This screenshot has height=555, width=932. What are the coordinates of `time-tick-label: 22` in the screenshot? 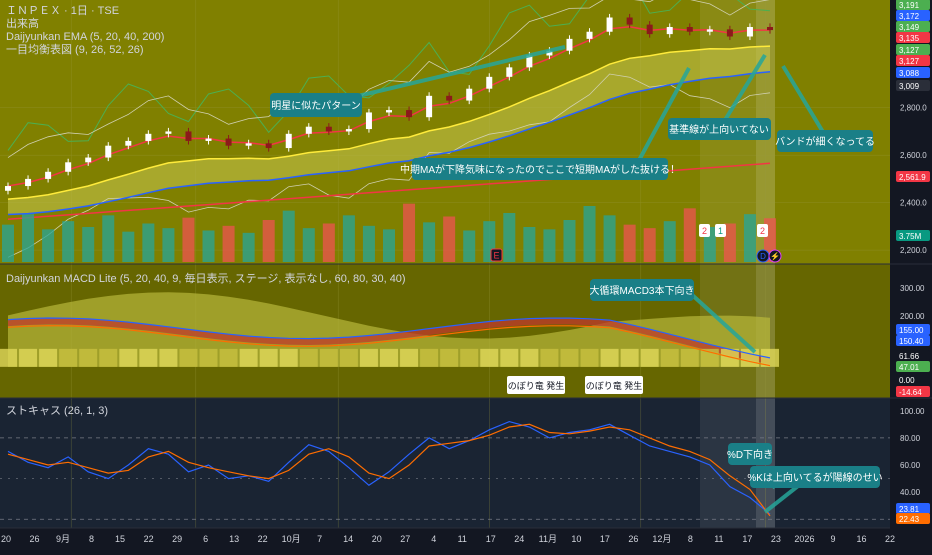 It's located at (890, 539).